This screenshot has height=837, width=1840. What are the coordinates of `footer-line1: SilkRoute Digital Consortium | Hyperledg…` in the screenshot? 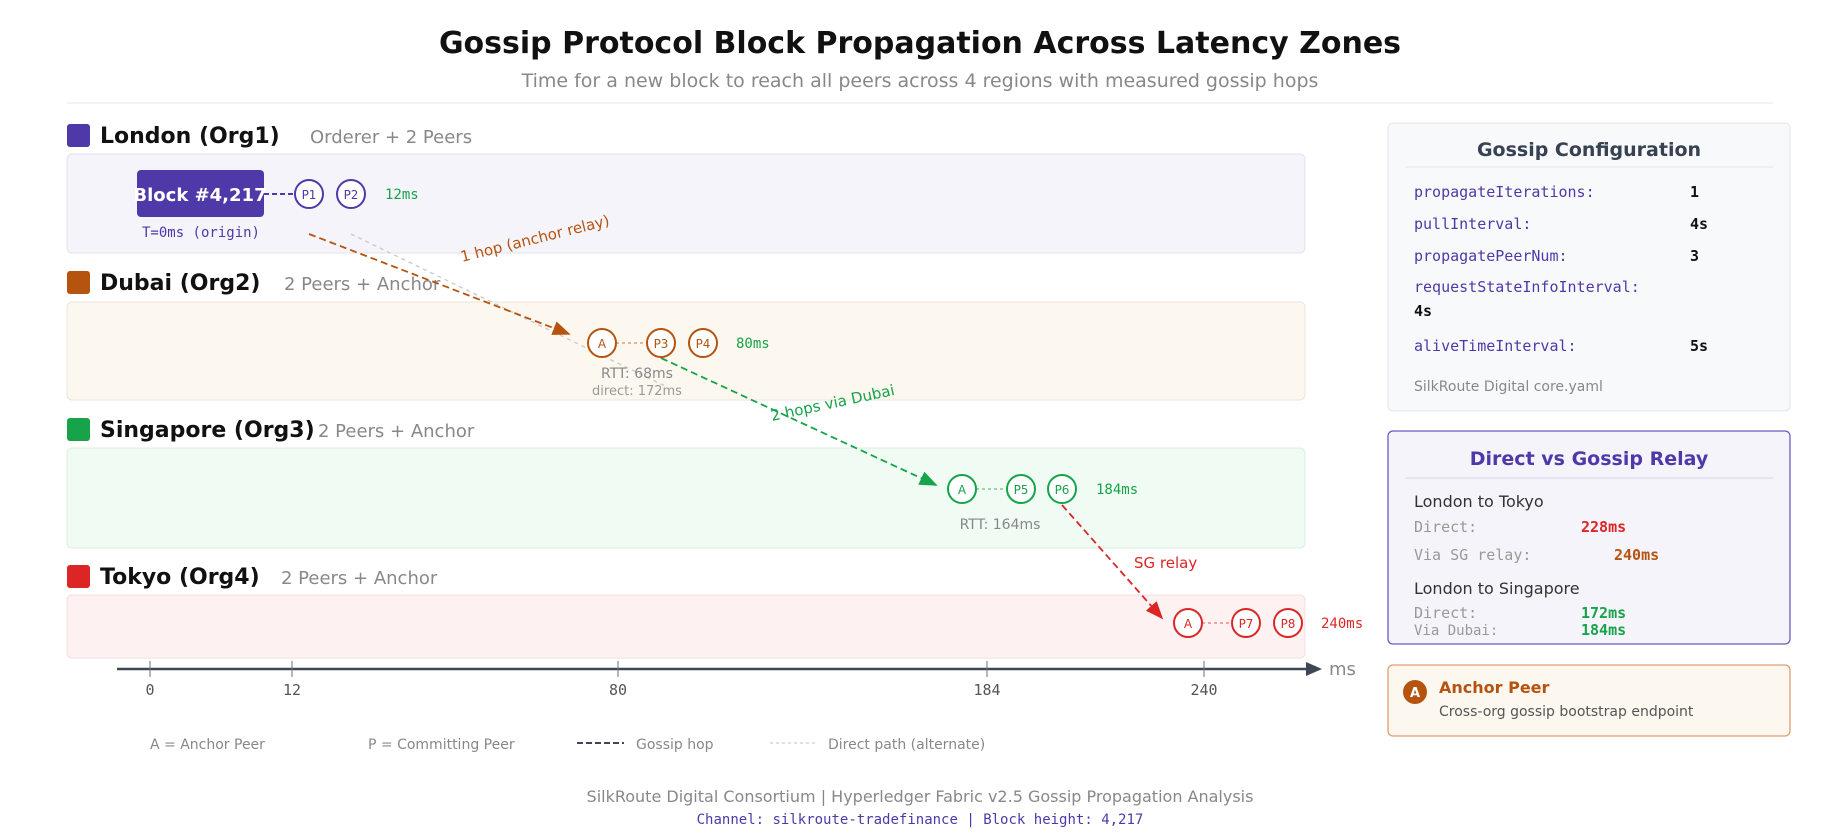 It's located at (920, 796).